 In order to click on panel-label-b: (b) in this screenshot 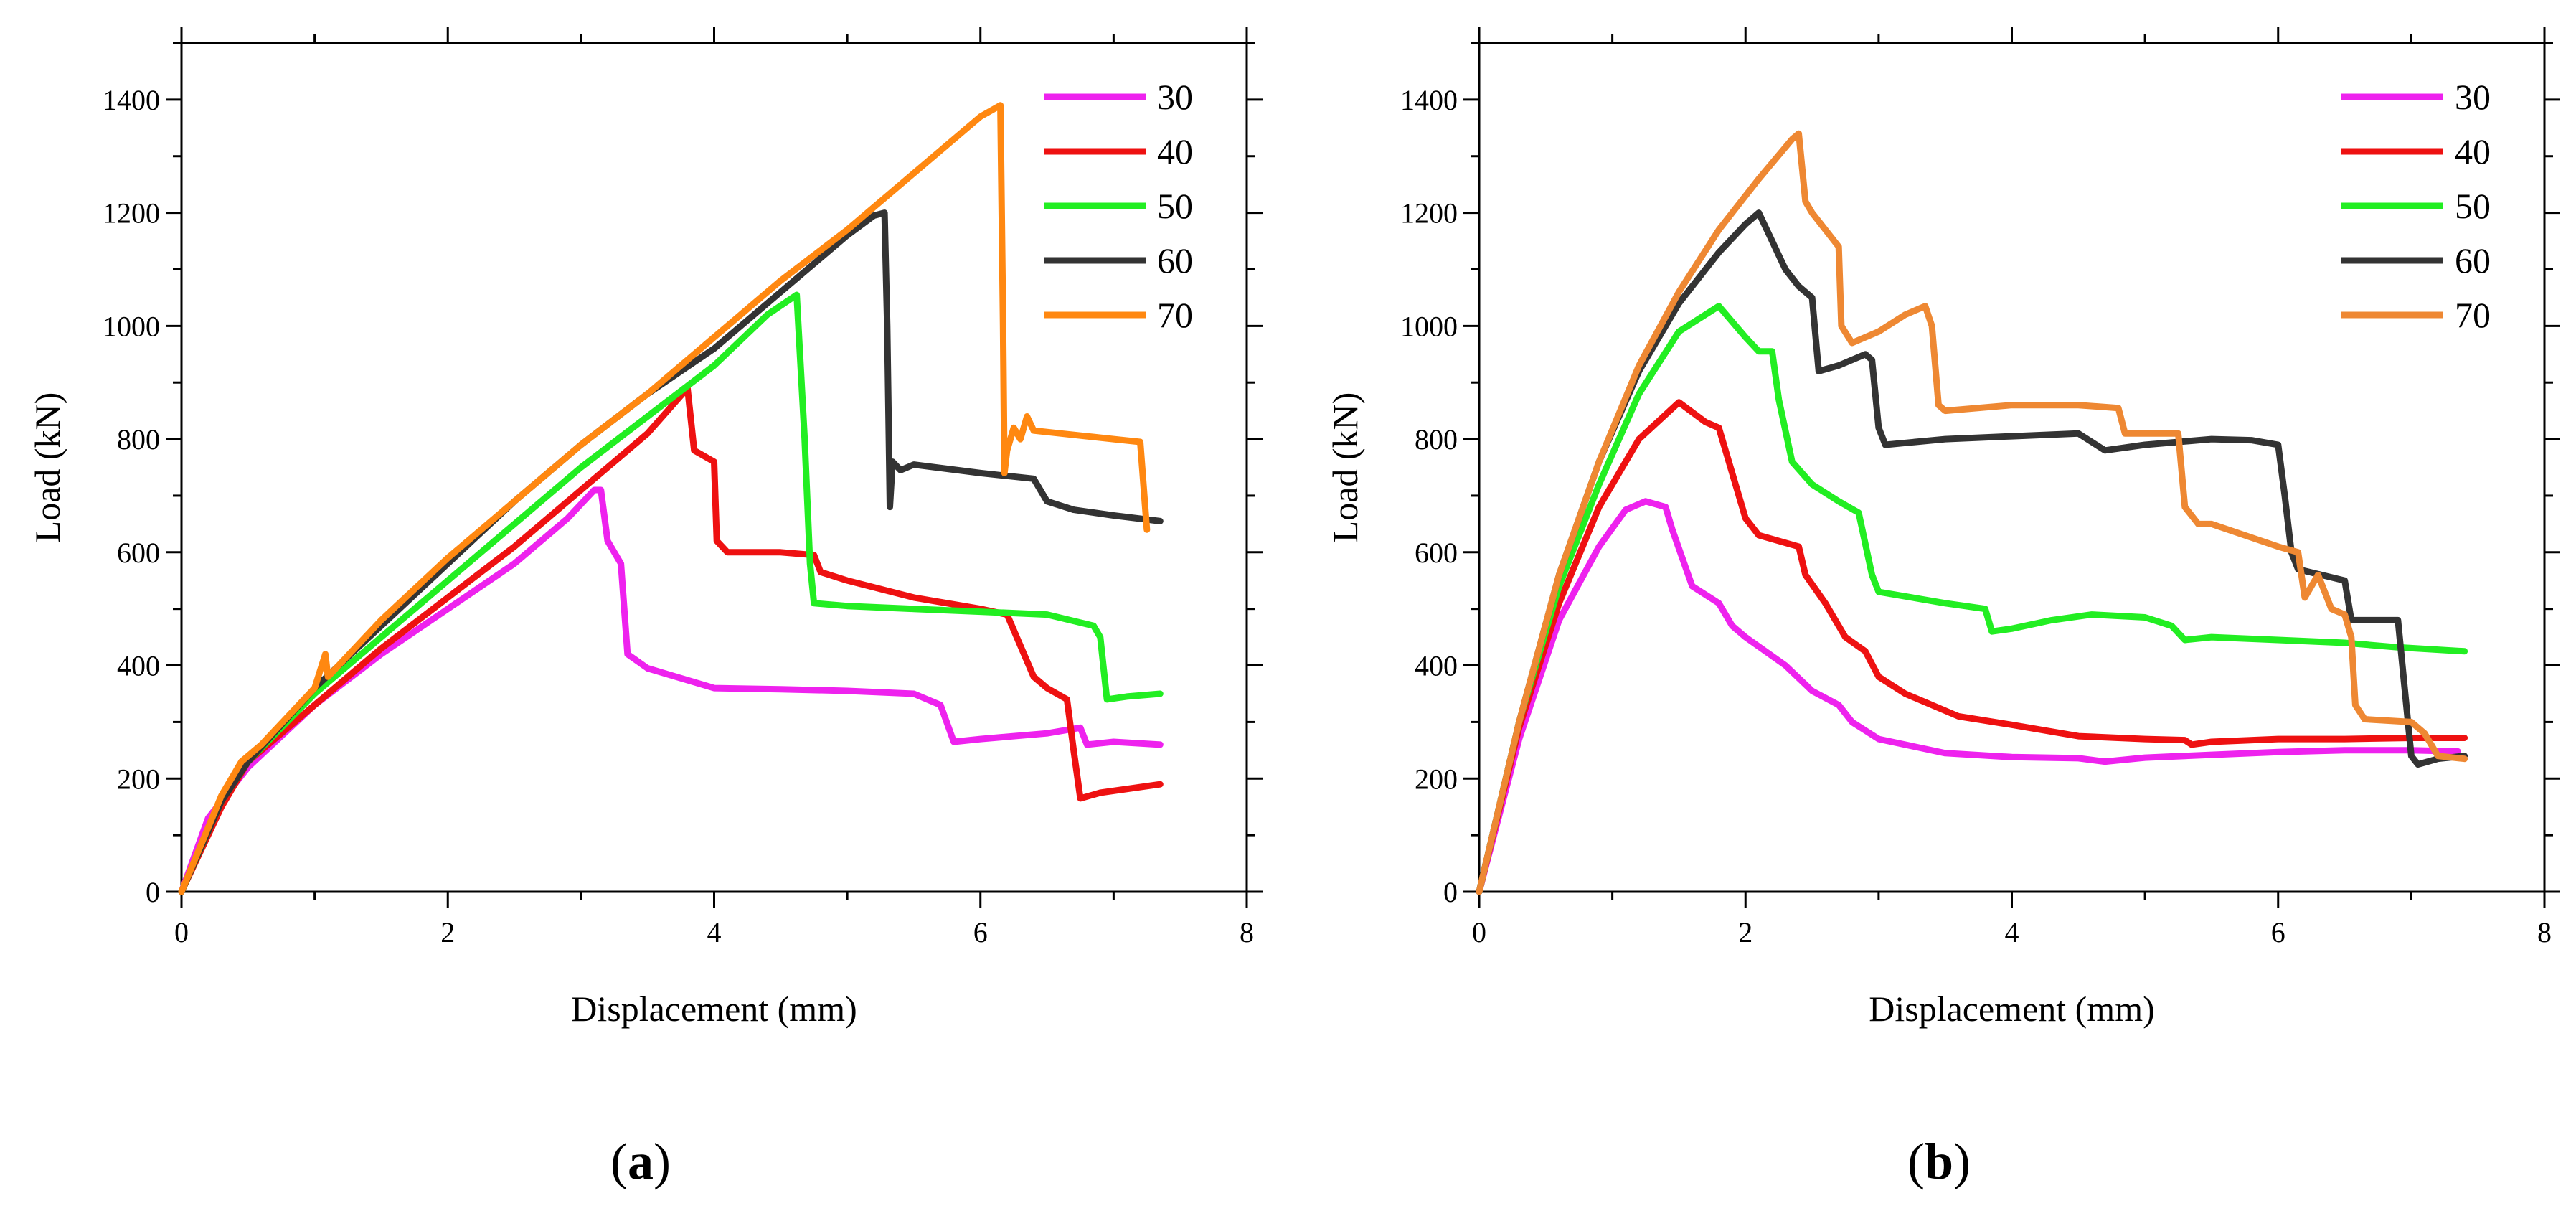, I will do `click(1939, 1161)`.